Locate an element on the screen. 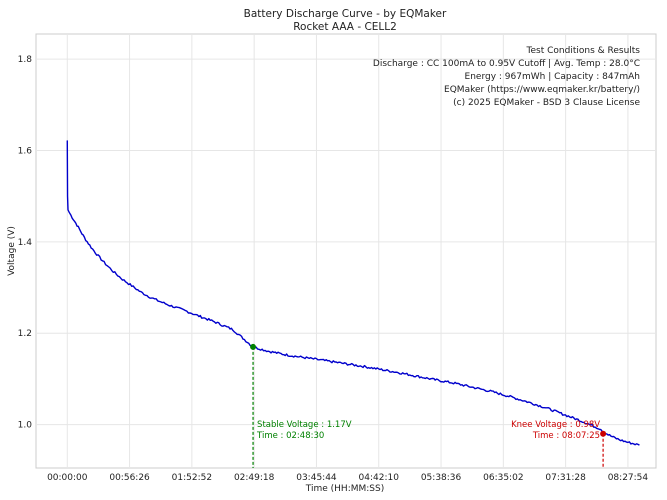 The height and width of the screenshot is (500, 667). stable-label: Time : 02:48:30 is located at coordinates (290, 436).